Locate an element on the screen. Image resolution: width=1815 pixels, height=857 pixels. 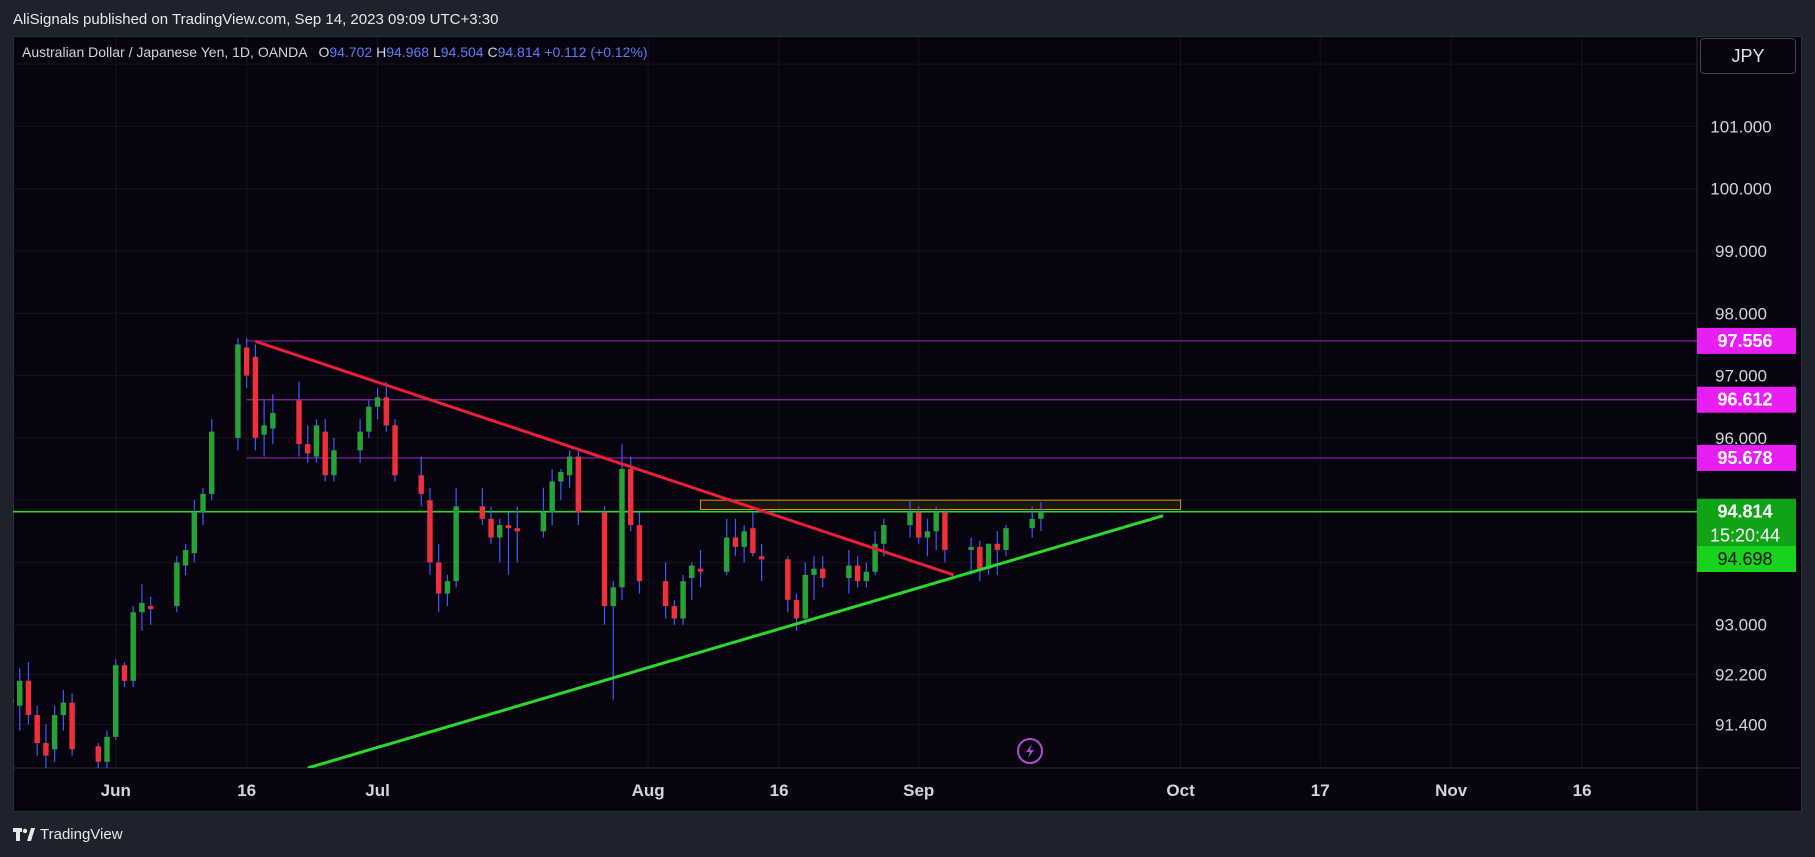
level-price-tag-text: 97.556 is located at coordinates (1744, 341).